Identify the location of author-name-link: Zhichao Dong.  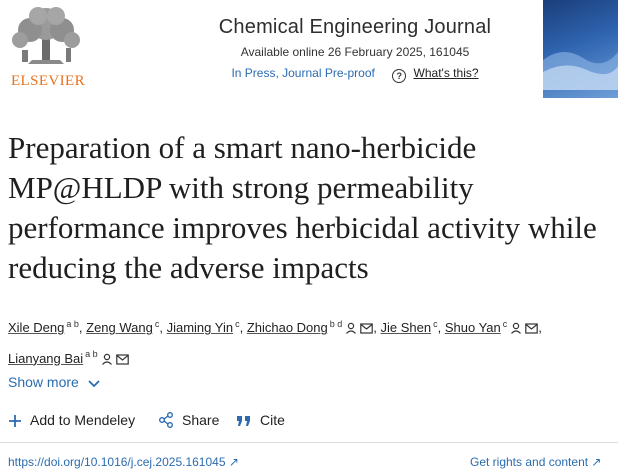
(287, 328).